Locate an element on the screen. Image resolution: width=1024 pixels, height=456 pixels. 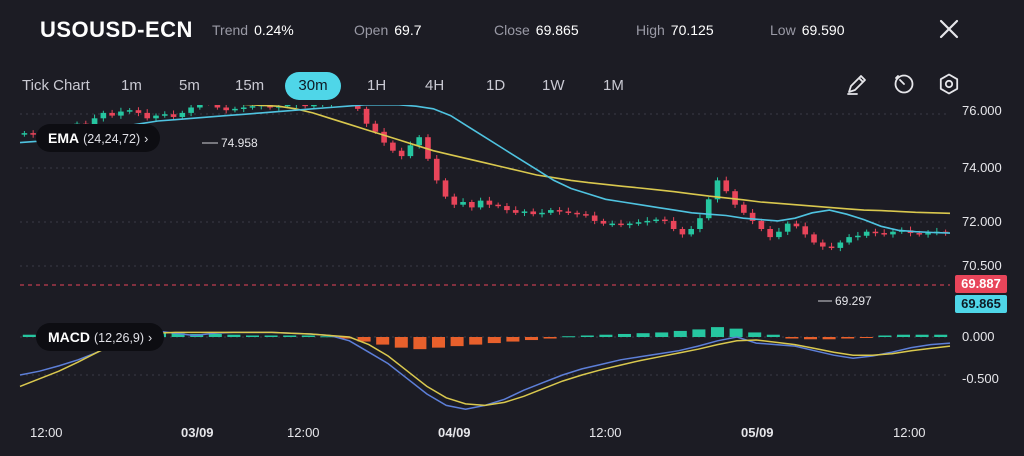
timer-icon is located at coordinates (904, 84).